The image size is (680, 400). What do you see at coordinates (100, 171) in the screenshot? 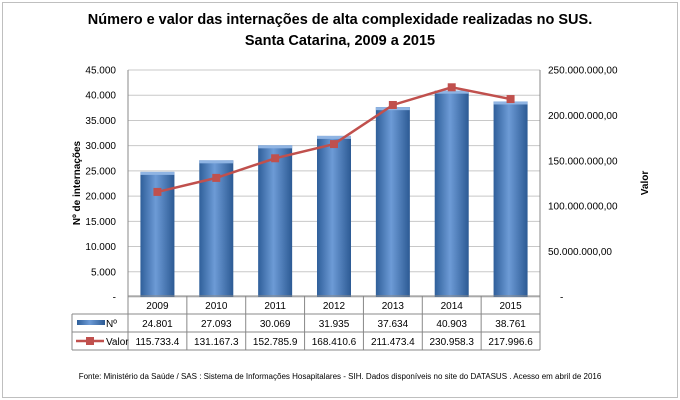
I see `y-tick-label: 25.000` at bounding box center [100, 171].